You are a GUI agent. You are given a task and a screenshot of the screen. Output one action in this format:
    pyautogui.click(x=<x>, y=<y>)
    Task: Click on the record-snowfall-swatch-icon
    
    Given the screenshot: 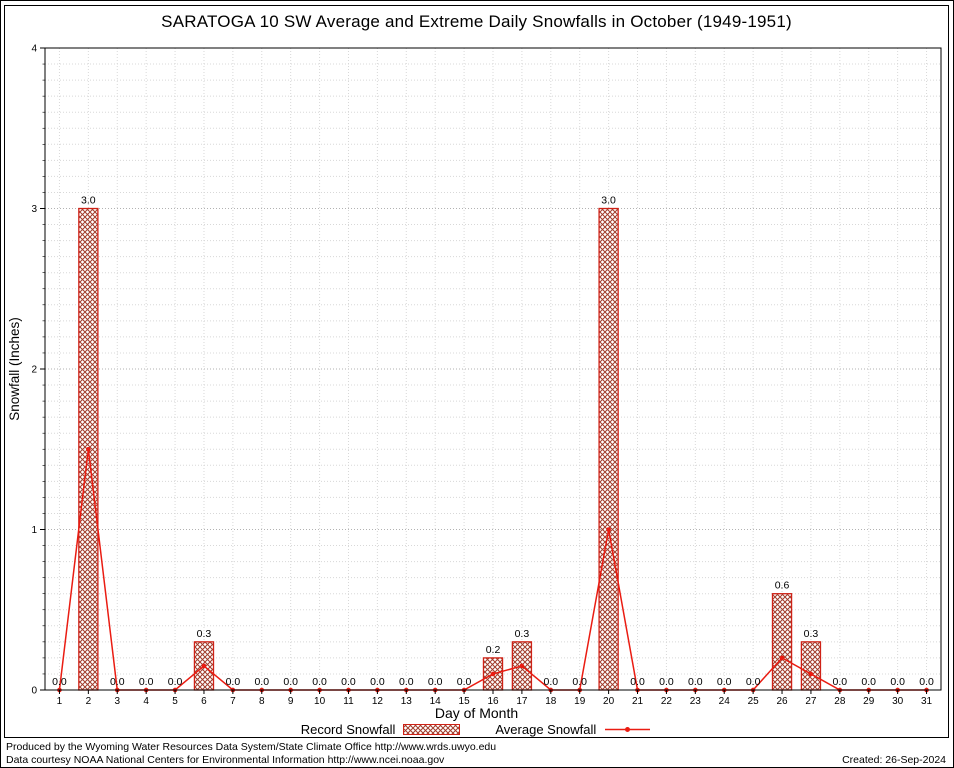 What is the action you would take?
    pyautogui.click(x=432, y=729)
    